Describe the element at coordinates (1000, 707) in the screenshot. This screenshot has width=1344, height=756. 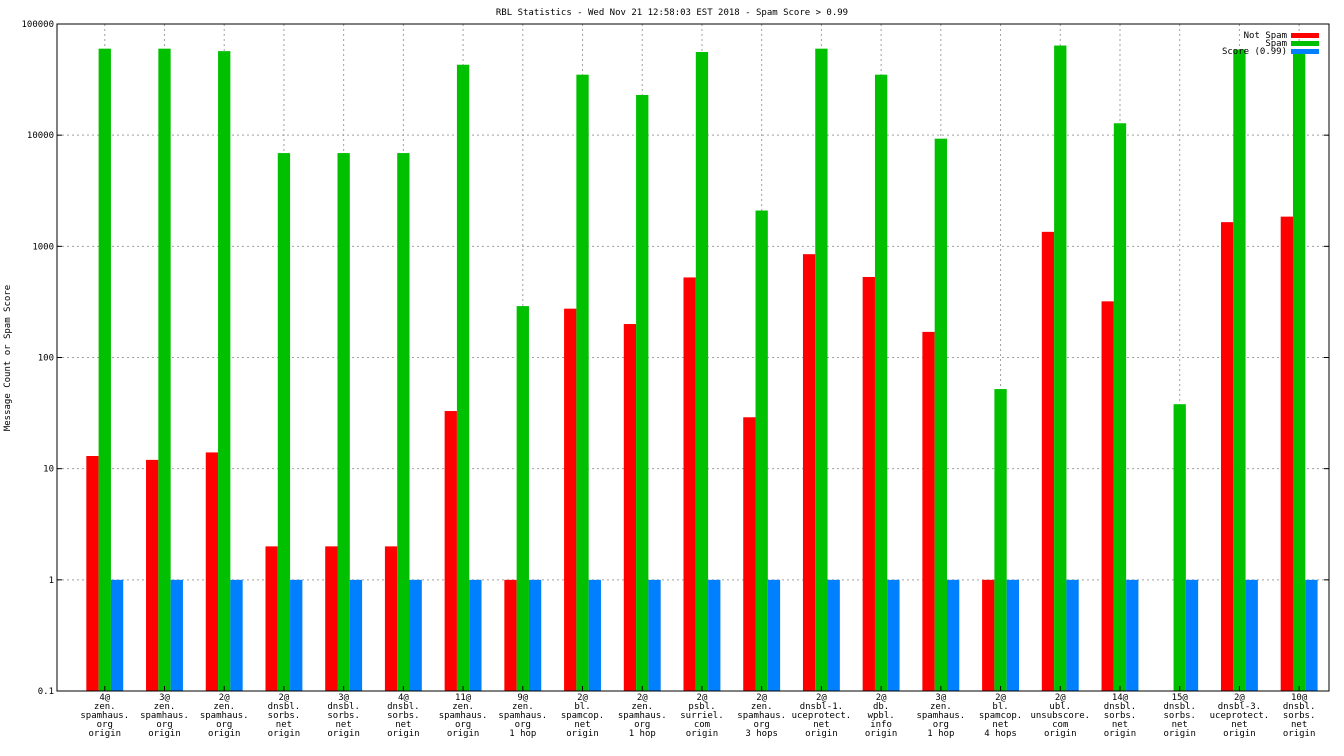
I see `x-tick-label-line: bl.` at that location.